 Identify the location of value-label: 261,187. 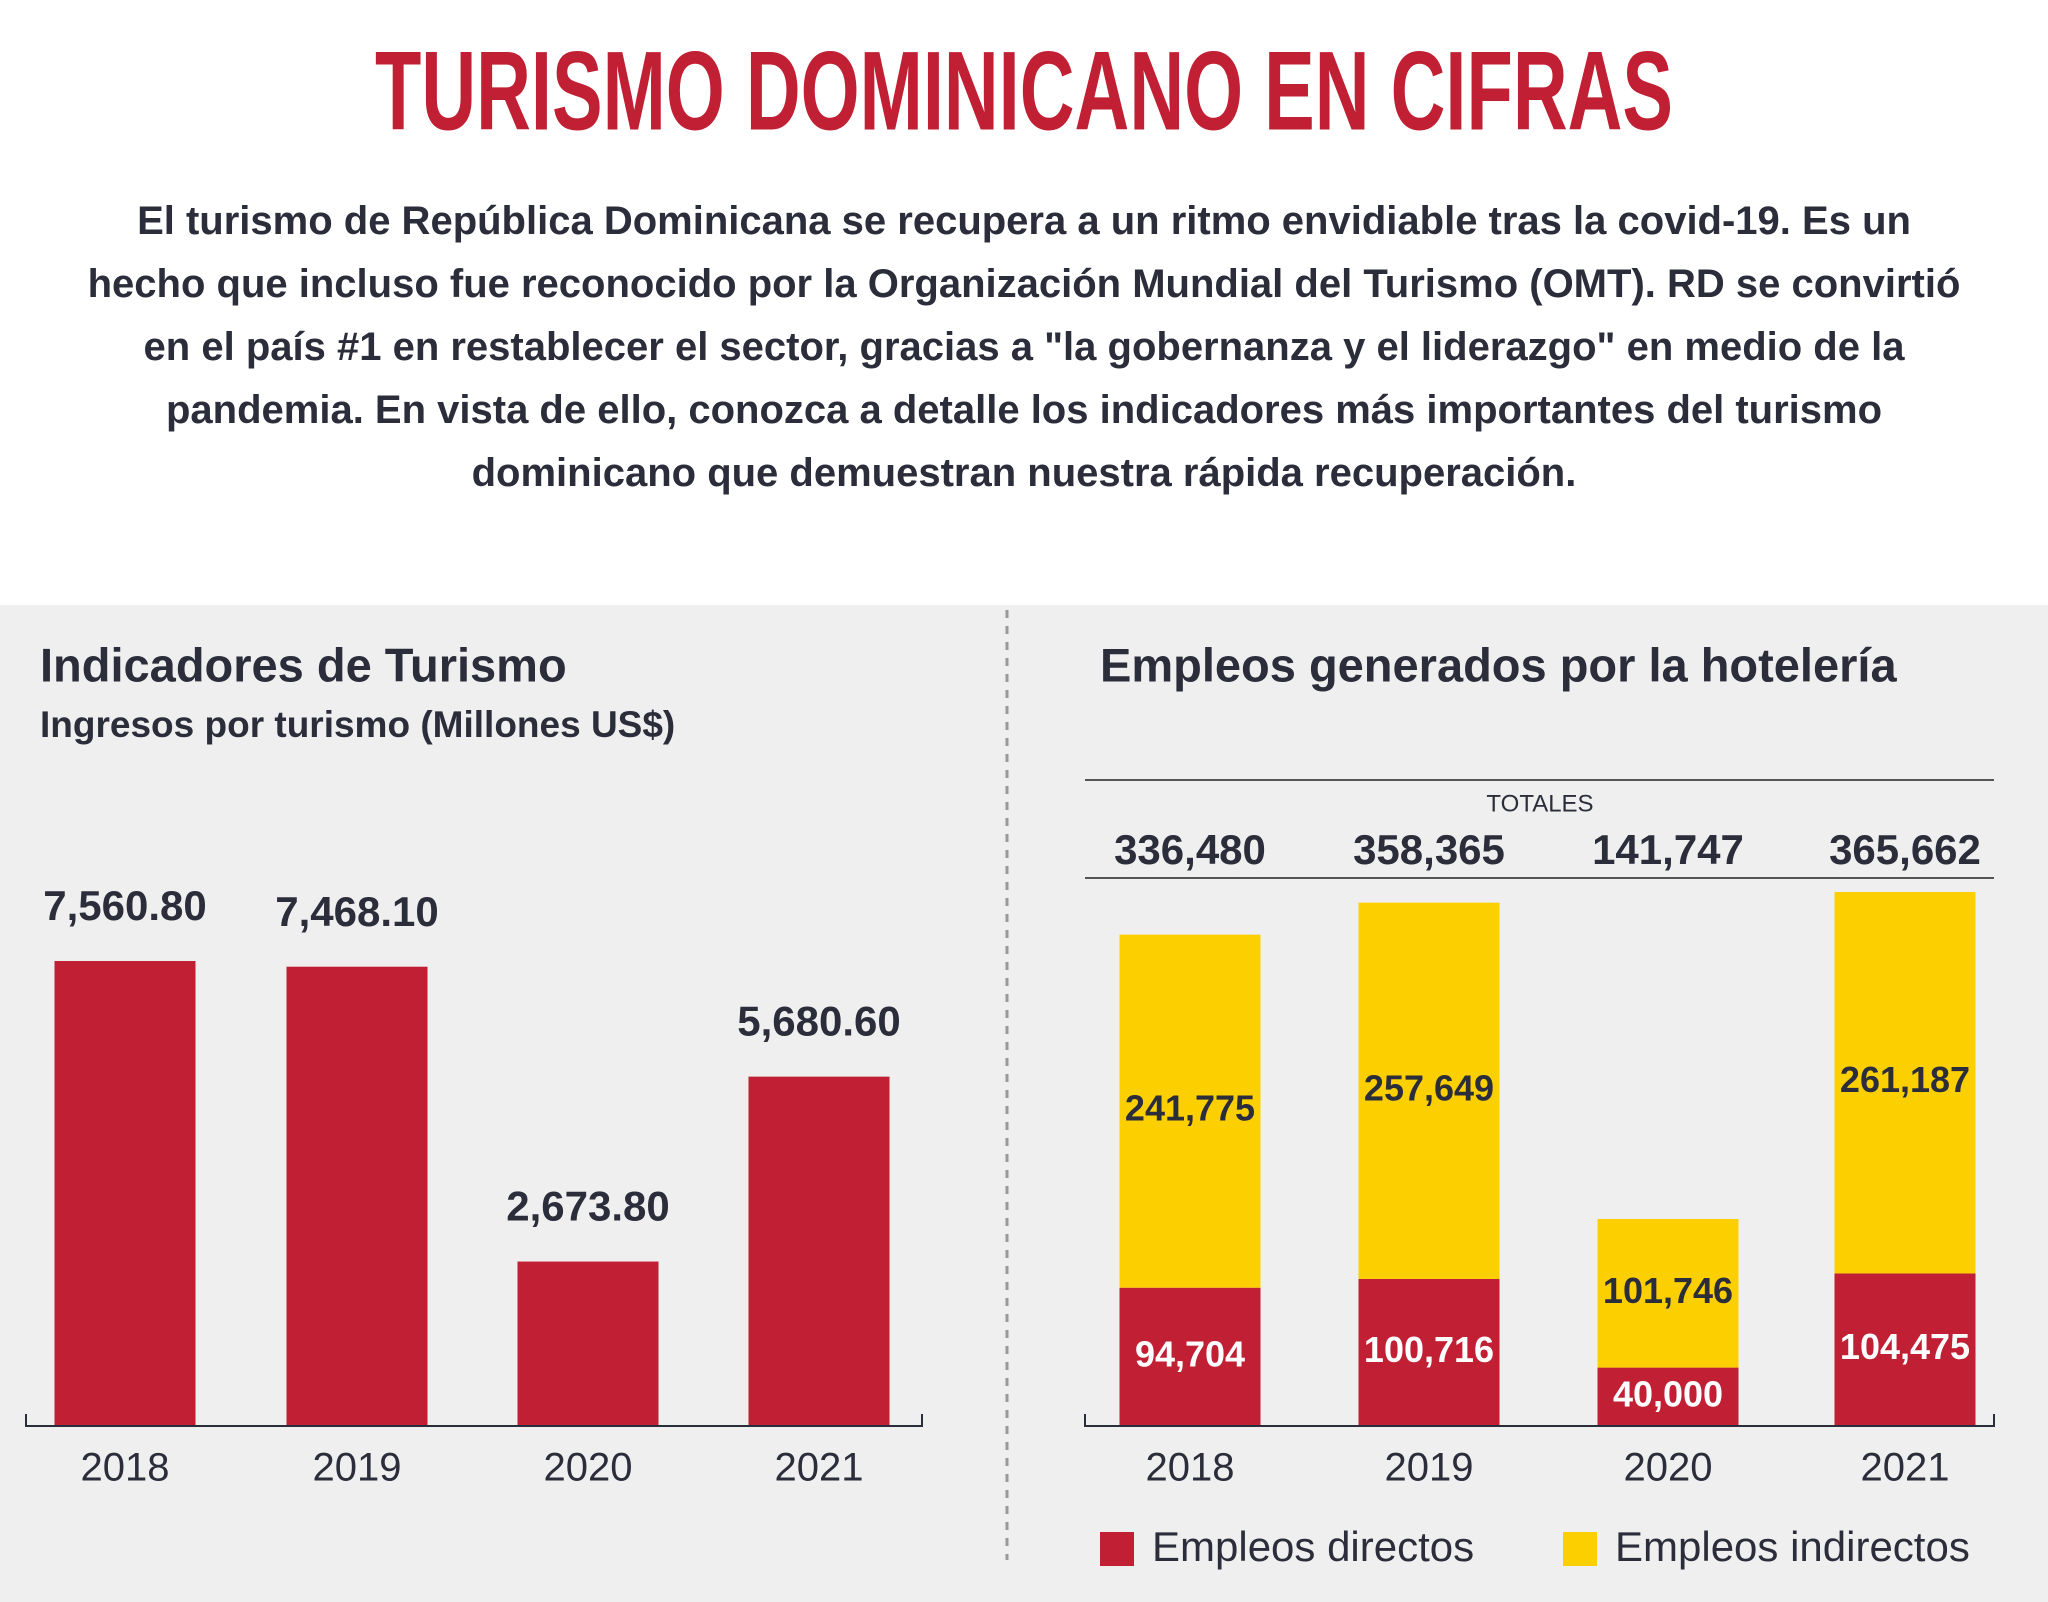
(1905, 1079).